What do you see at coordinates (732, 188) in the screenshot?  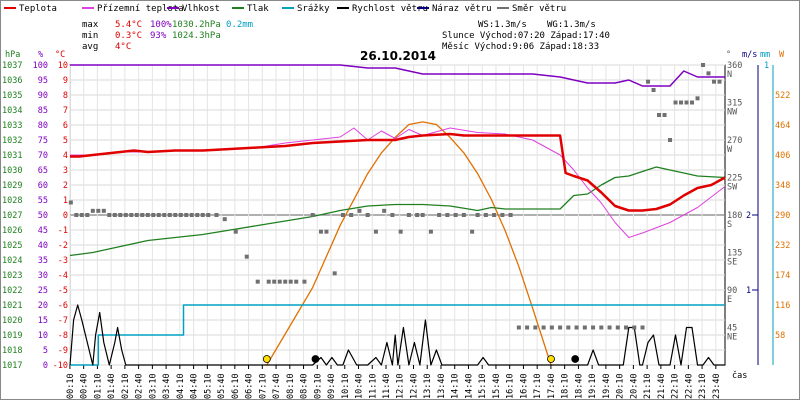 I see `y-tick-dir-name: SW` at bounding box center [732, 188].